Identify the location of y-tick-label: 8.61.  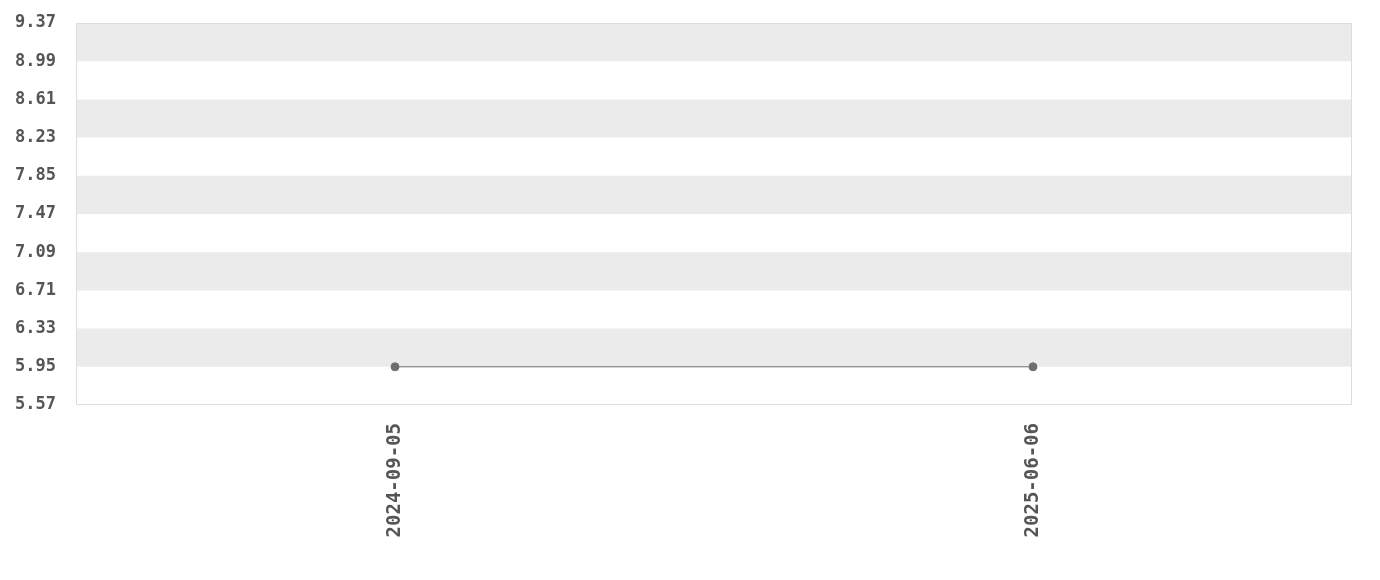
(35, 97).